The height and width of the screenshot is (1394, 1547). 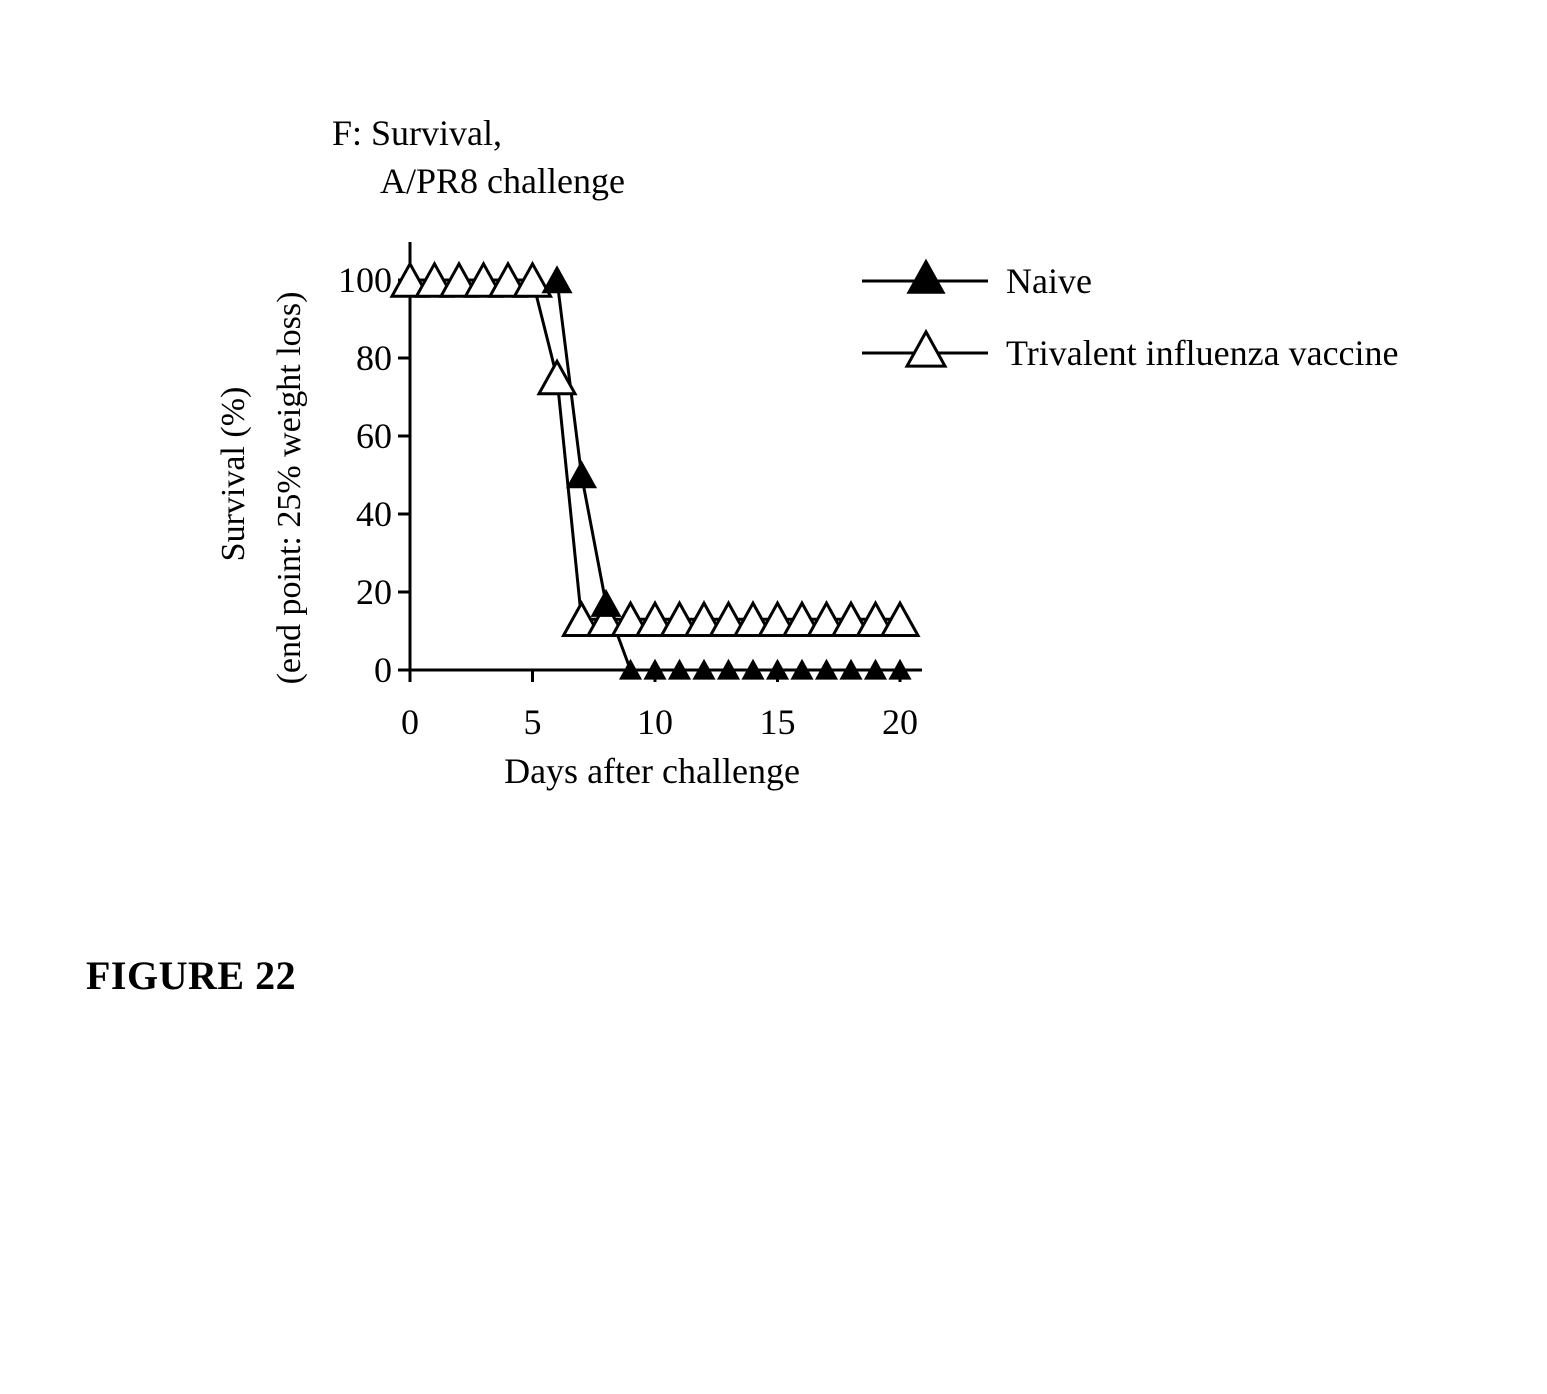 What do you see at coordinates (1049, 281) in the screenshot?
I see `legend-label: Naive` at bounding box center [1049, 281].